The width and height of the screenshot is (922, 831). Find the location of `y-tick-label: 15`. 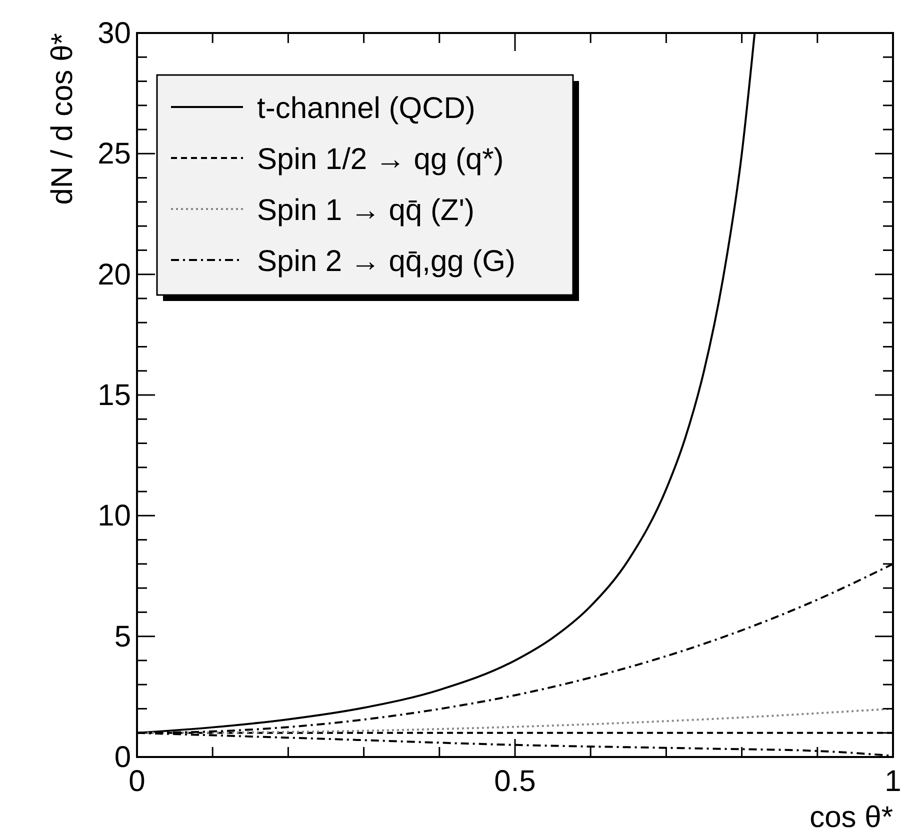

y-tick-label: 15 is located at coordinates (114, 395).